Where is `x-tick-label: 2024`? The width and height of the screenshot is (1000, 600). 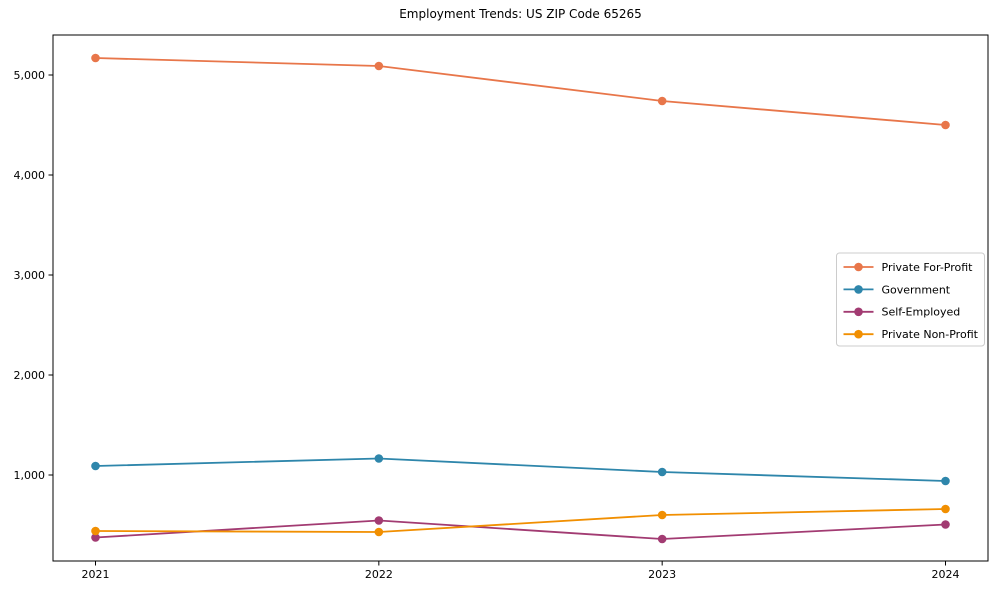 x-tick-label: 2024 is located at coordinates (946, 574).